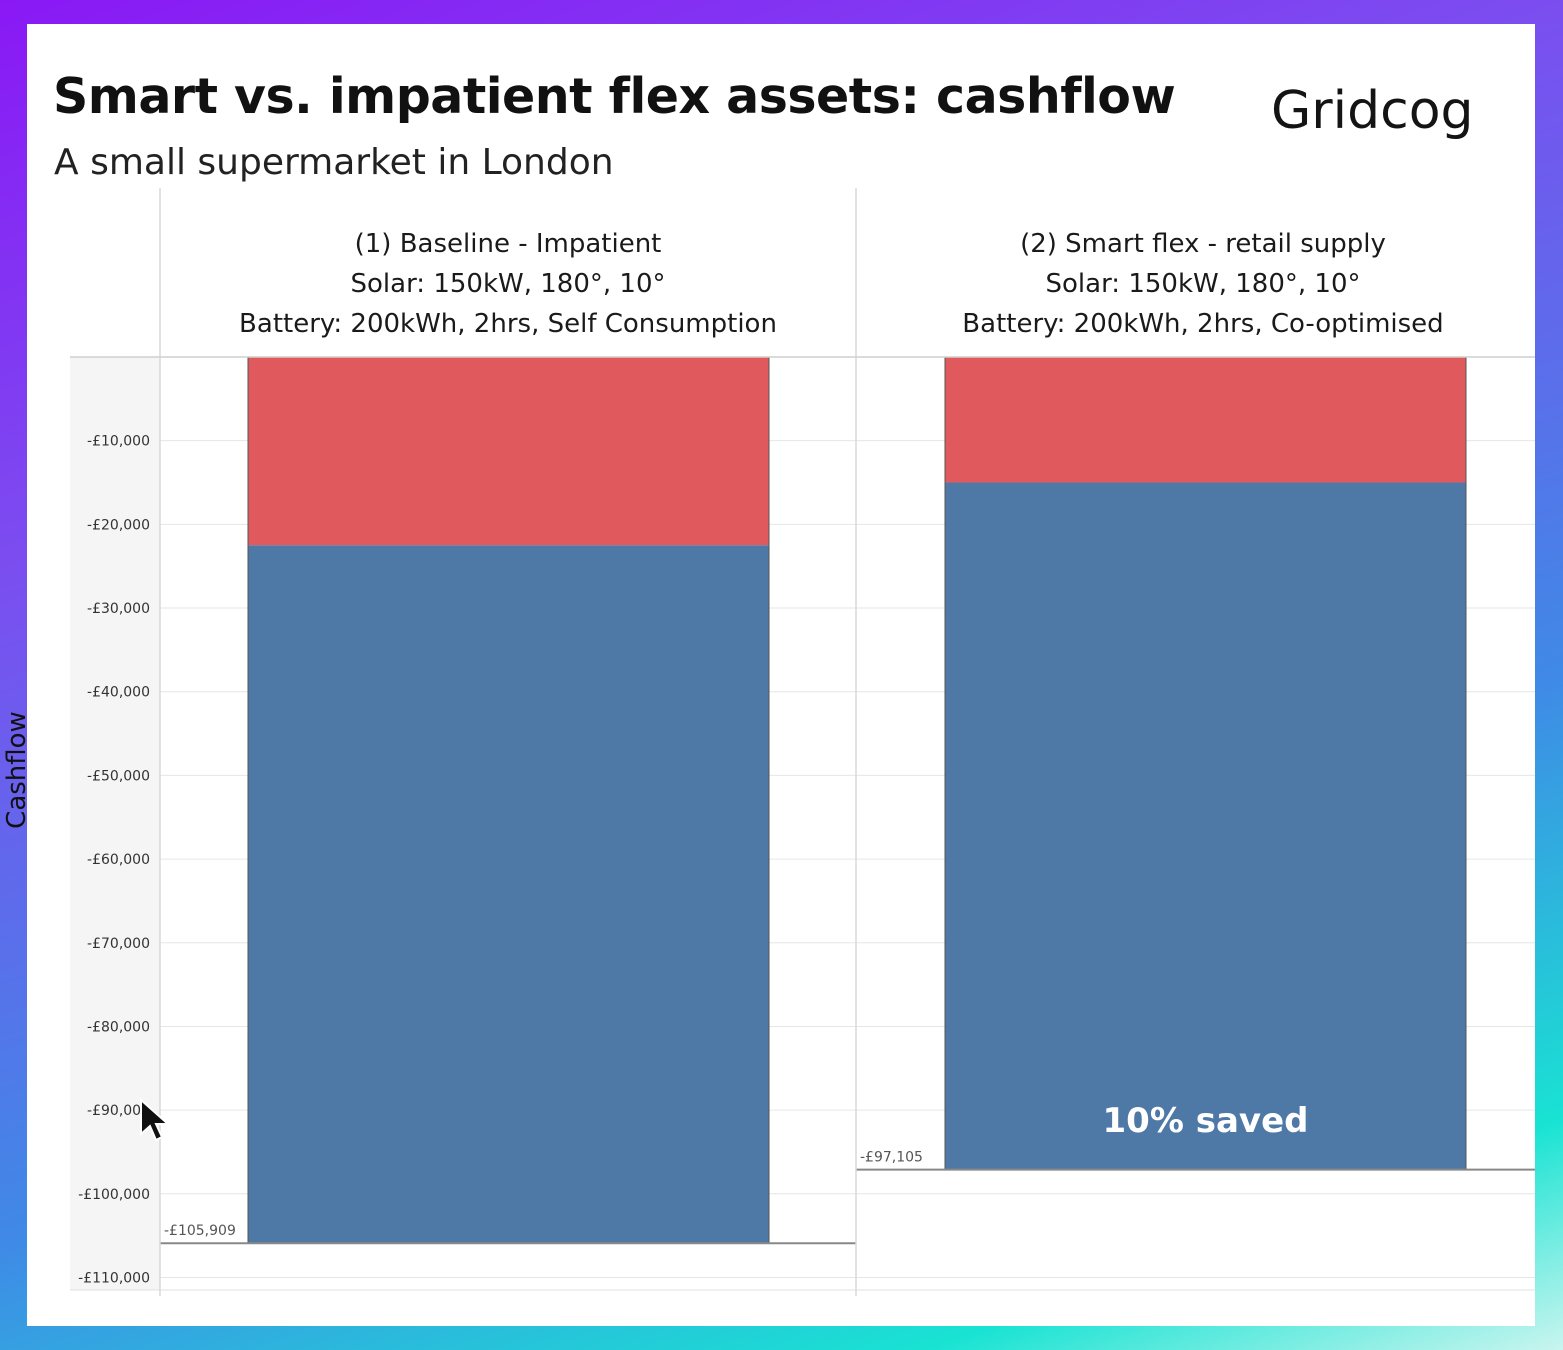  What do you see at coordinates (118, 609) in the screenshot?
I see `y-tick-label: -£30,000` at bounding box center [118, 609].